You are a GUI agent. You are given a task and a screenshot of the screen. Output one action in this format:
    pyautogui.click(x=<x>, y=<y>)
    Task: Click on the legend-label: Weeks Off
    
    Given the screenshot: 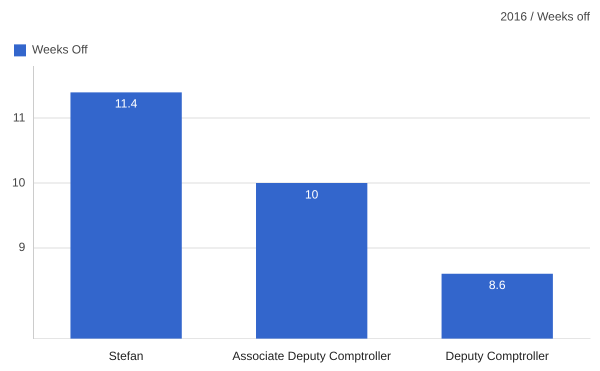 What is the action you would take?
    pyautogui.click(x=60, y=49)
    